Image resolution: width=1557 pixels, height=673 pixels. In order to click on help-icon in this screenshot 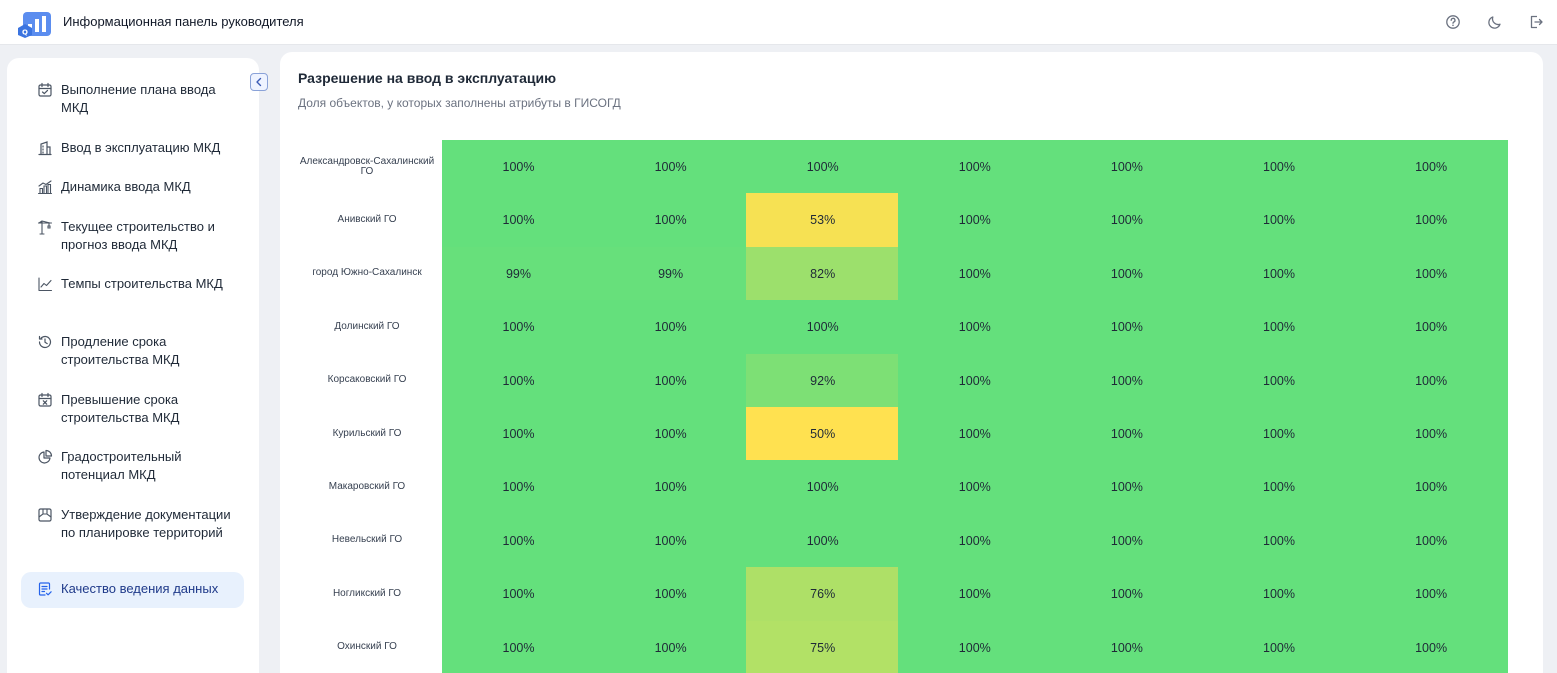, I will do `click(1453, 22)`.